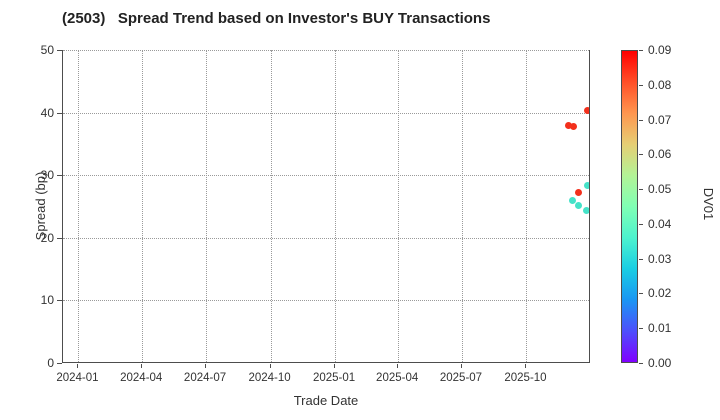  I want to click on x-tick-label: 2025-10, so click(525, 378).